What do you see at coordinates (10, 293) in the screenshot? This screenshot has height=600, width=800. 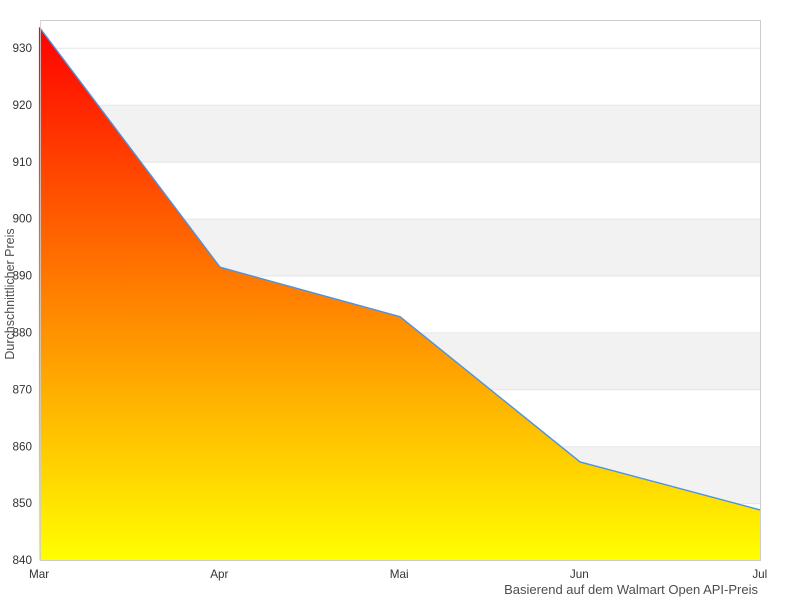 I see `svg-text: Durchschnittlicher Preis` at bounding box center [10, 293].